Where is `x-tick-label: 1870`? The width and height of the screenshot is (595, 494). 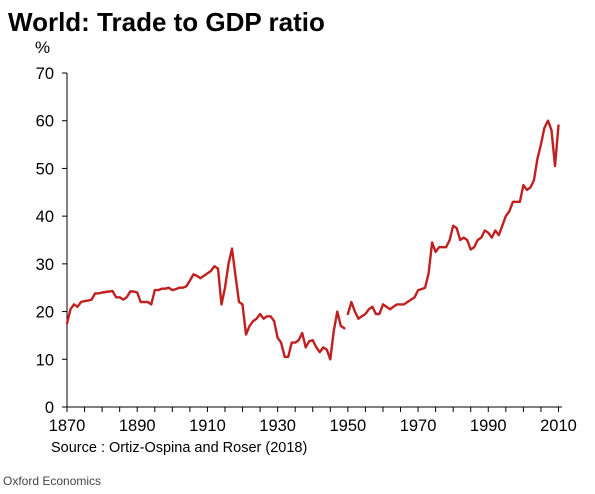 x-tick-label: 1870 is located at coordinates (67, 426).